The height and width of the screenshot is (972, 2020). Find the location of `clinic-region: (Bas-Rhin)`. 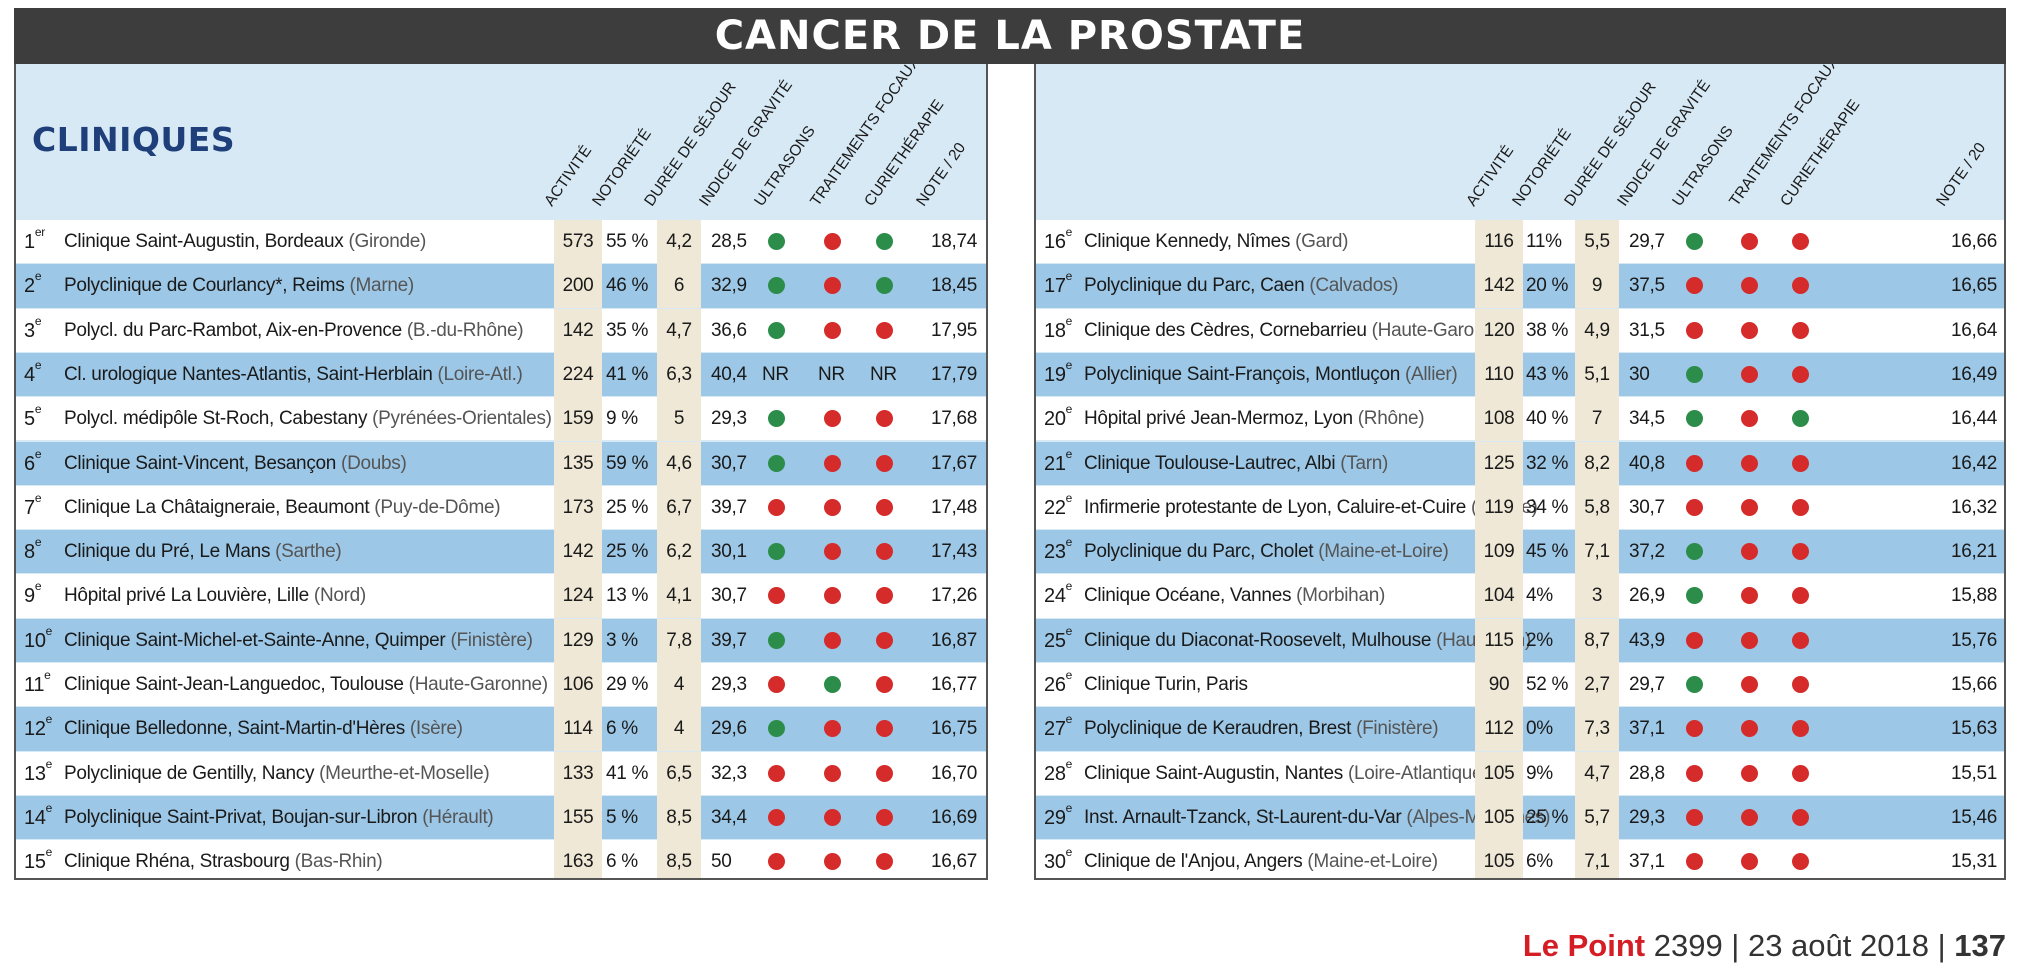

clinic-region: (Bas-Rhin) is located at coordinates (336, 862).